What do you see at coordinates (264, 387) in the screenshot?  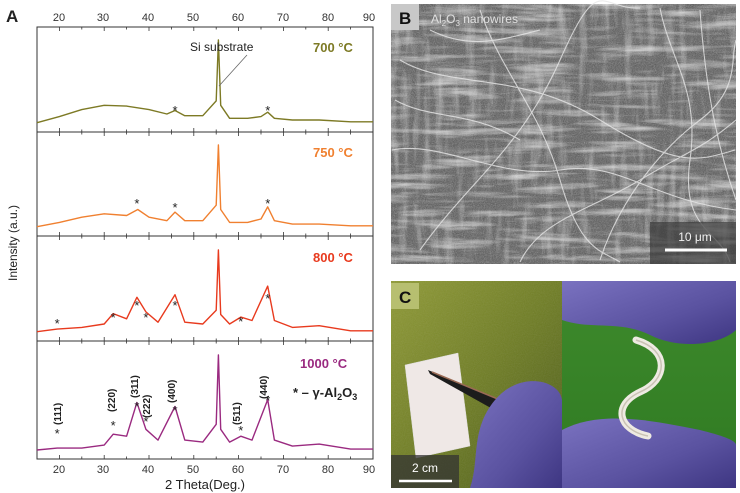 I see `miller-440: (440)` at bounding box center [264, 387].